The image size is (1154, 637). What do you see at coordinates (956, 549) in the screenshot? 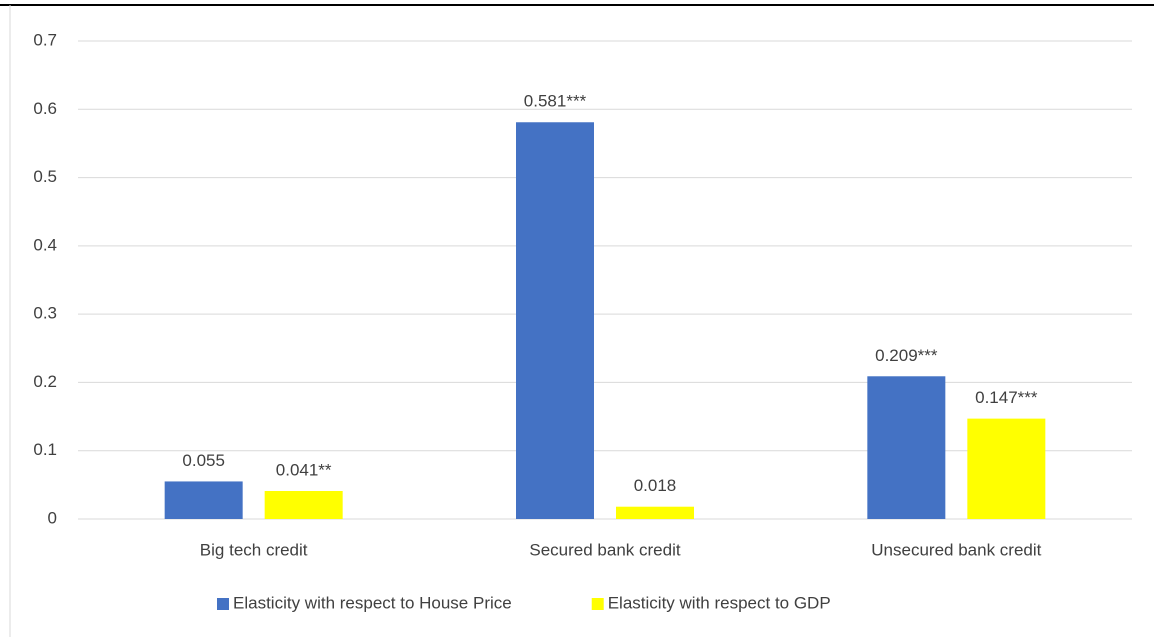
I see `x-tick-label: Unsecured bank credit` at bounding box center [956, 549].